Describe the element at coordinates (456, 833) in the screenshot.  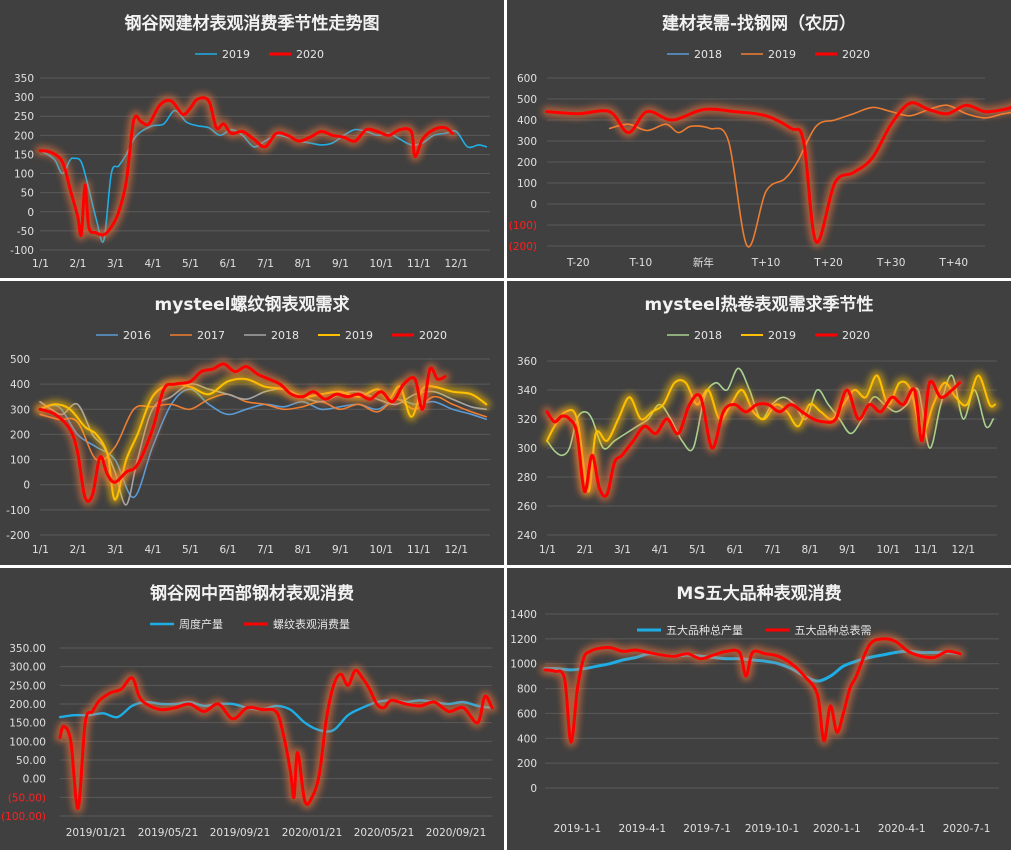
I see `x-tick-label: 2020/09/21` at that location.